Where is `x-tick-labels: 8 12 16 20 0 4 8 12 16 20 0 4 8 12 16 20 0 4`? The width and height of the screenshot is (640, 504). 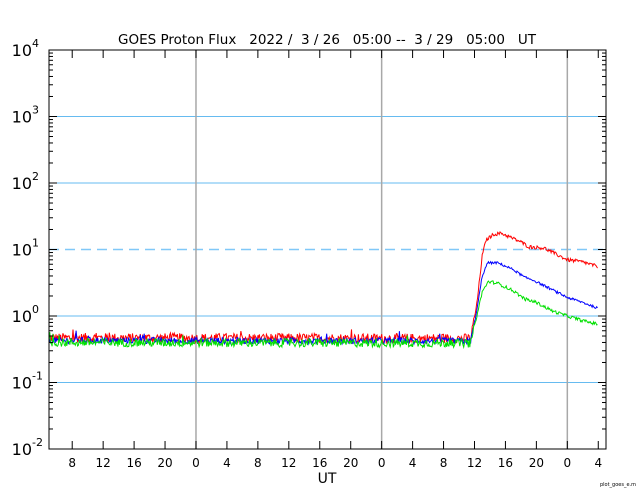
x-tick-labels: 8 12 16 20 0 4 8 12 16 20 0 4 8 12 16 20 0 4 is located at coordinates (335, 463).